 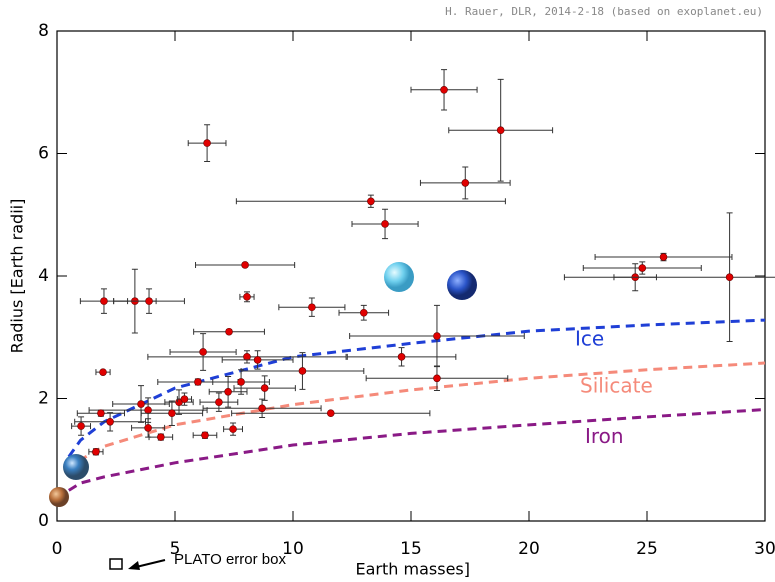 What do you see at coordinates (43, 521) in the screenshot?
I see `y-tick-label: 0` at bounding box center [43, 521].